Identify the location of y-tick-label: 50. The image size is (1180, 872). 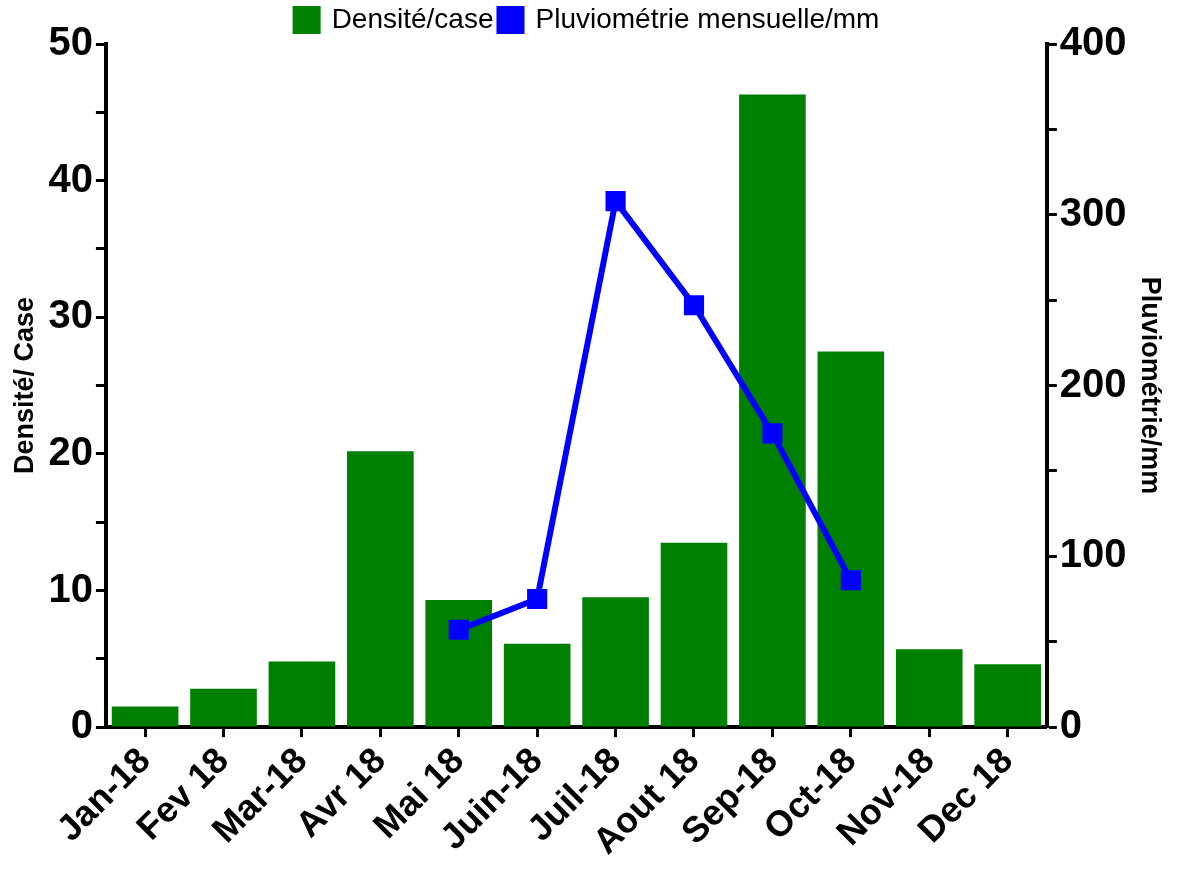
(70, 41).